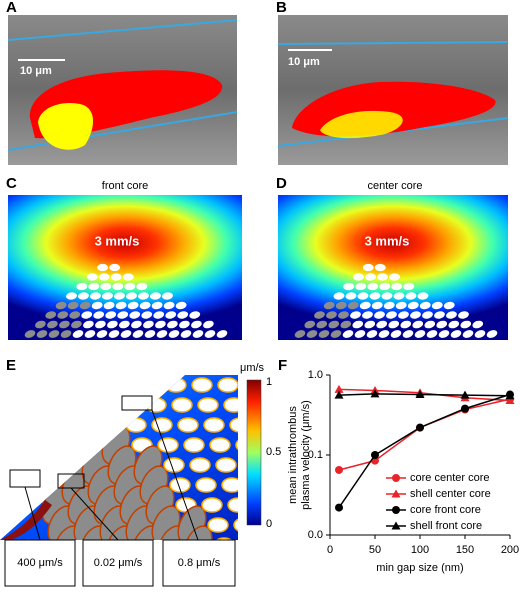  What do you see at coordinates (396, 493) in the screenshot?
I see `legend-marker` at bounding box center [396, 493].